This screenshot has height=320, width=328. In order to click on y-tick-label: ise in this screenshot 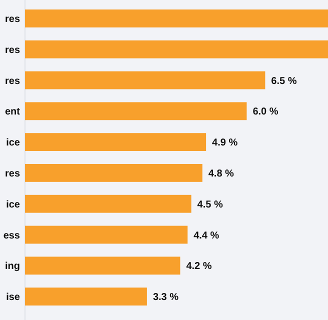, I will do `click(13, 298)`.